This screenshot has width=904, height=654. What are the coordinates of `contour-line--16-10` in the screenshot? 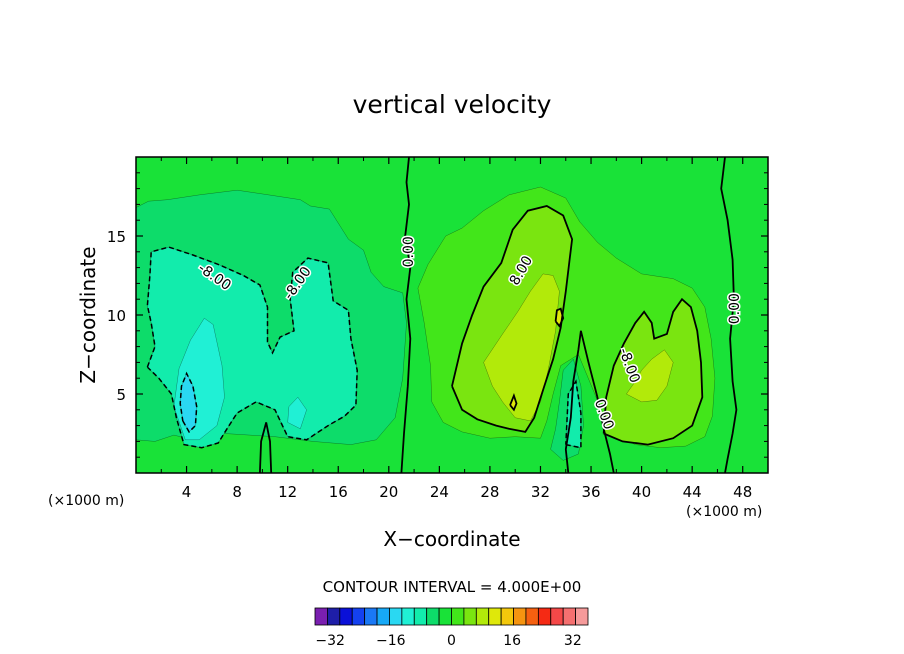 It's located at (188, 402).